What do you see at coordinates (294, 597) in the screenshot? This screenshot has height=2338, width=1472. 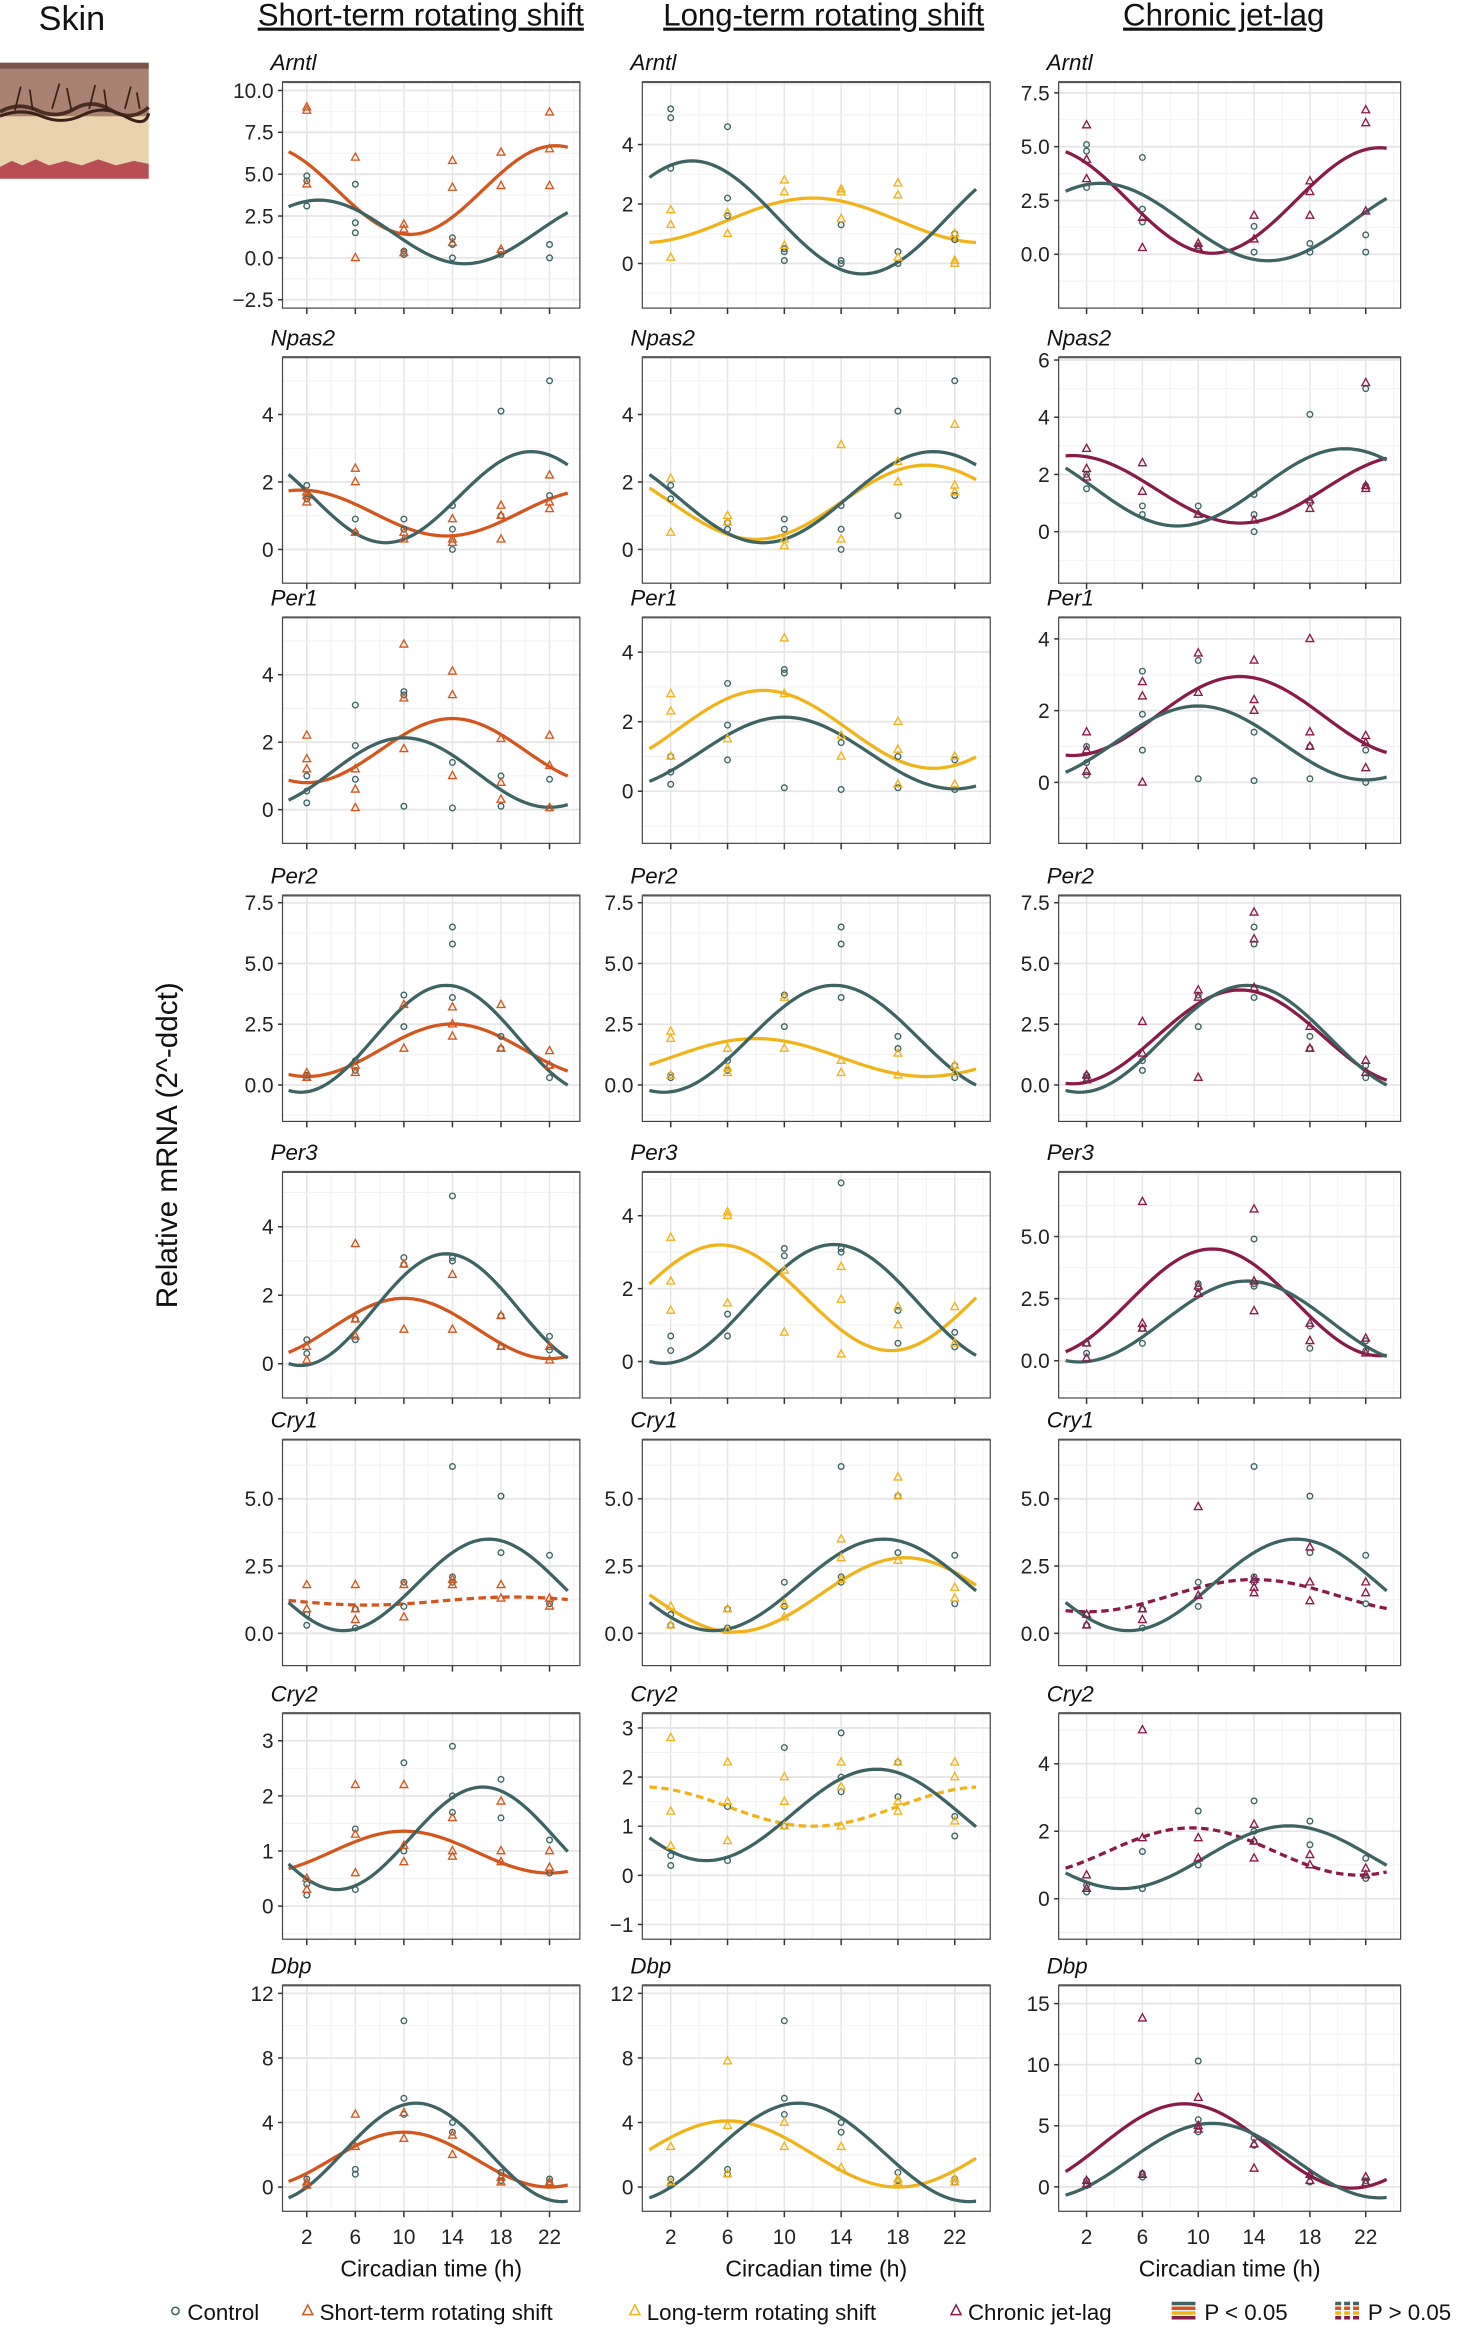 I see `gene-label: Per1` at bounding box center [294, 597].